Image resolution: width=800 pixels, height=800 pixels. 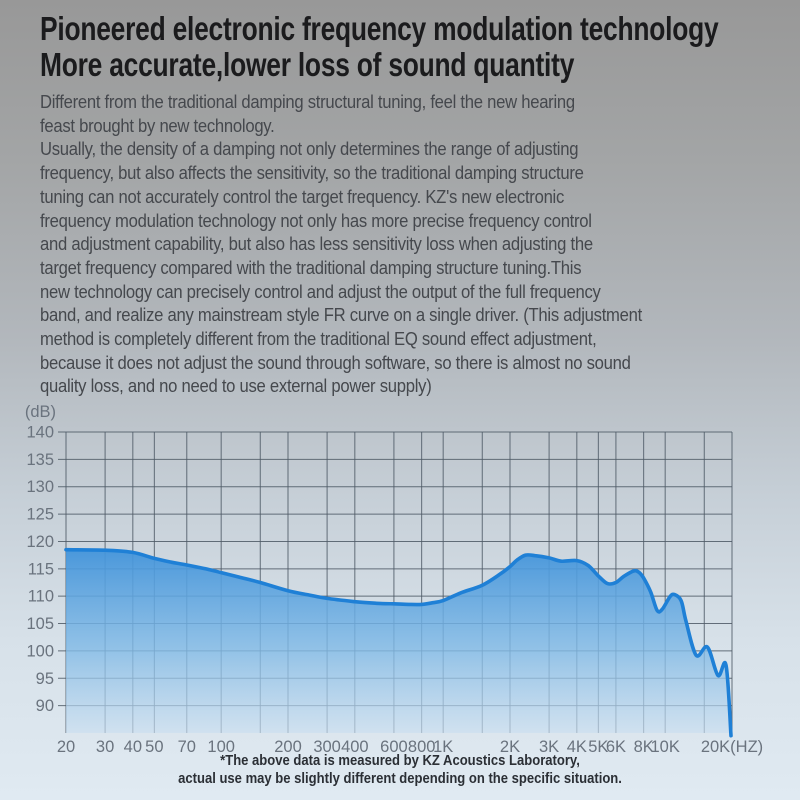 What do you see at coordinates (40, 412) in the screenshot?
I see `y-axis-unit-label: (dB)` at bounding box center [40, 412].